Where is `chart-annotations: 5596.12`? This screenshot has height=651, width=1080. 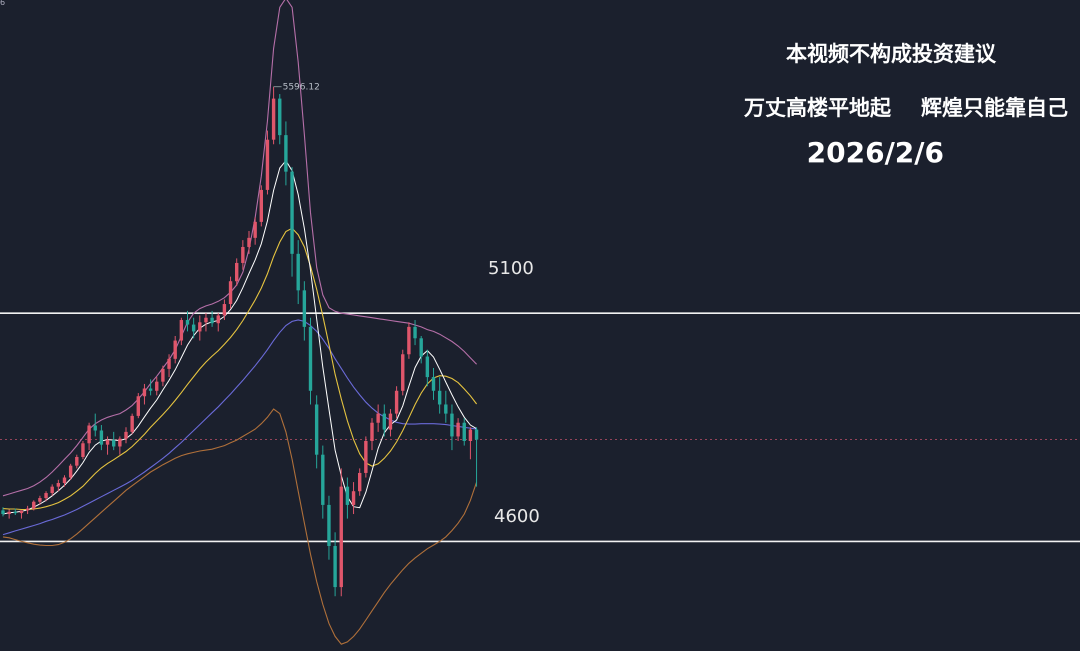
chart-annotations: 5596.12 is located at coordinates (296, 88).